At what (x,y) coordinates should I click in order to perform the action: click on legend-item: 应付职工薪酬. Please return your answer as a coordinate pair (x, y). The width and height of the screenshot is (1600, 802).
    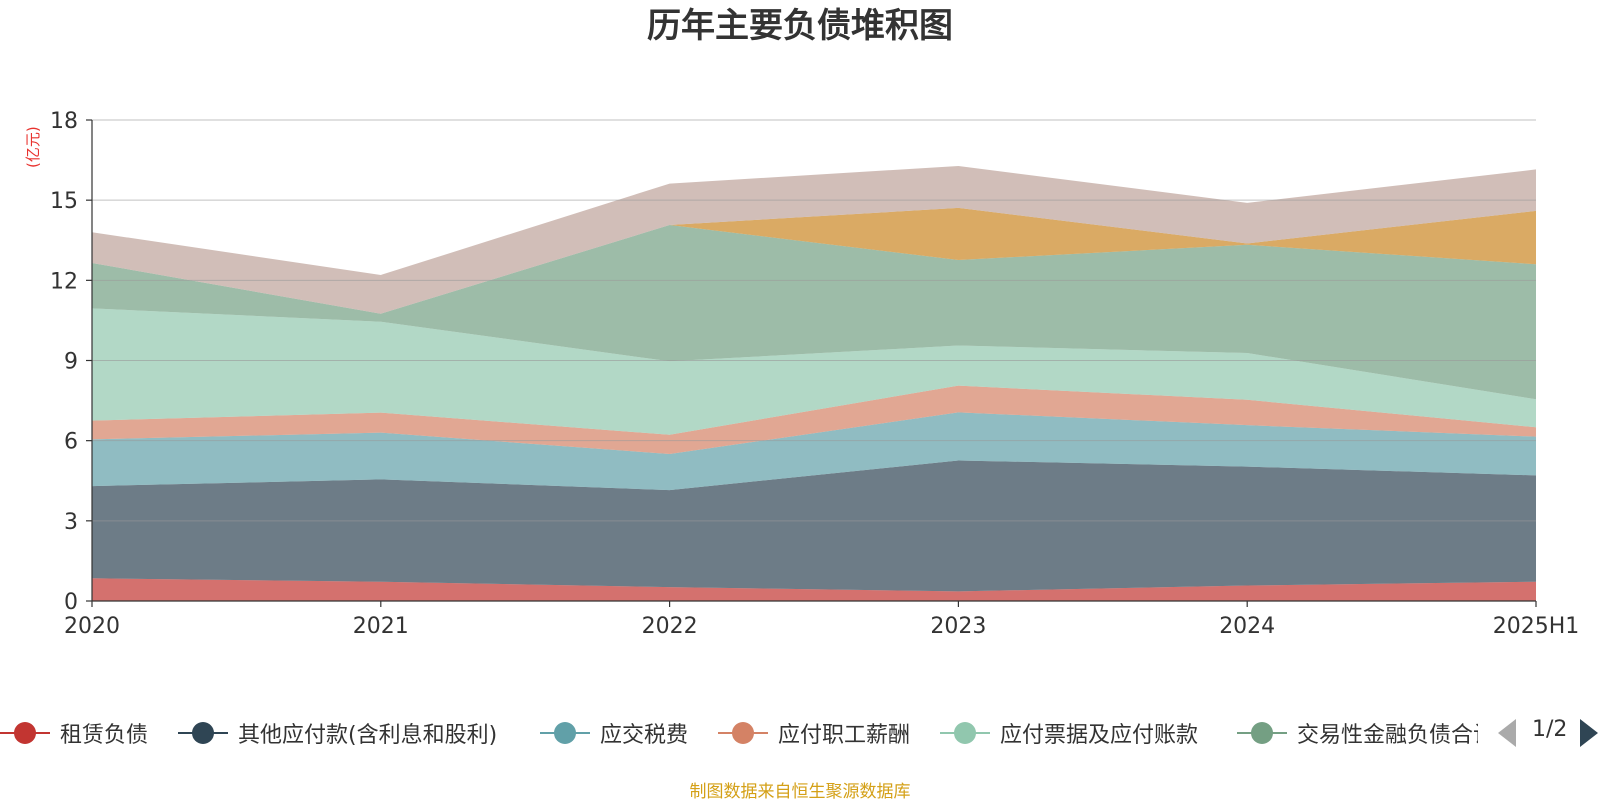
    Looking at the image, I should click on (814, 733).